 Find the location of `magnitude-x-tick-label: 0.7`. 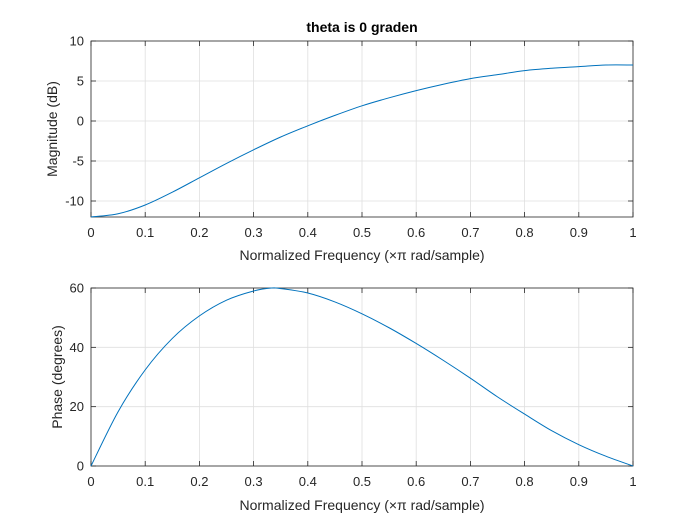

magnitude-x-tick-label: 0.7 is located at coordinates (470, 232).